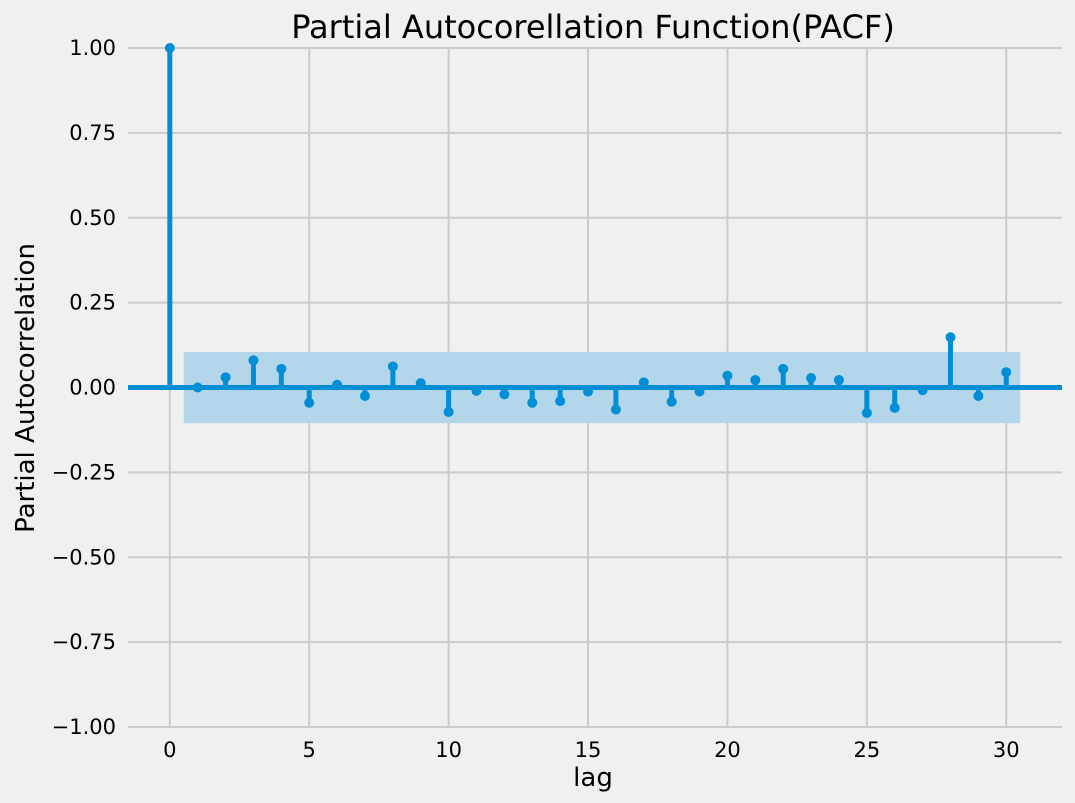  I want to click on x-tick-label: 10, so click(448, 750).